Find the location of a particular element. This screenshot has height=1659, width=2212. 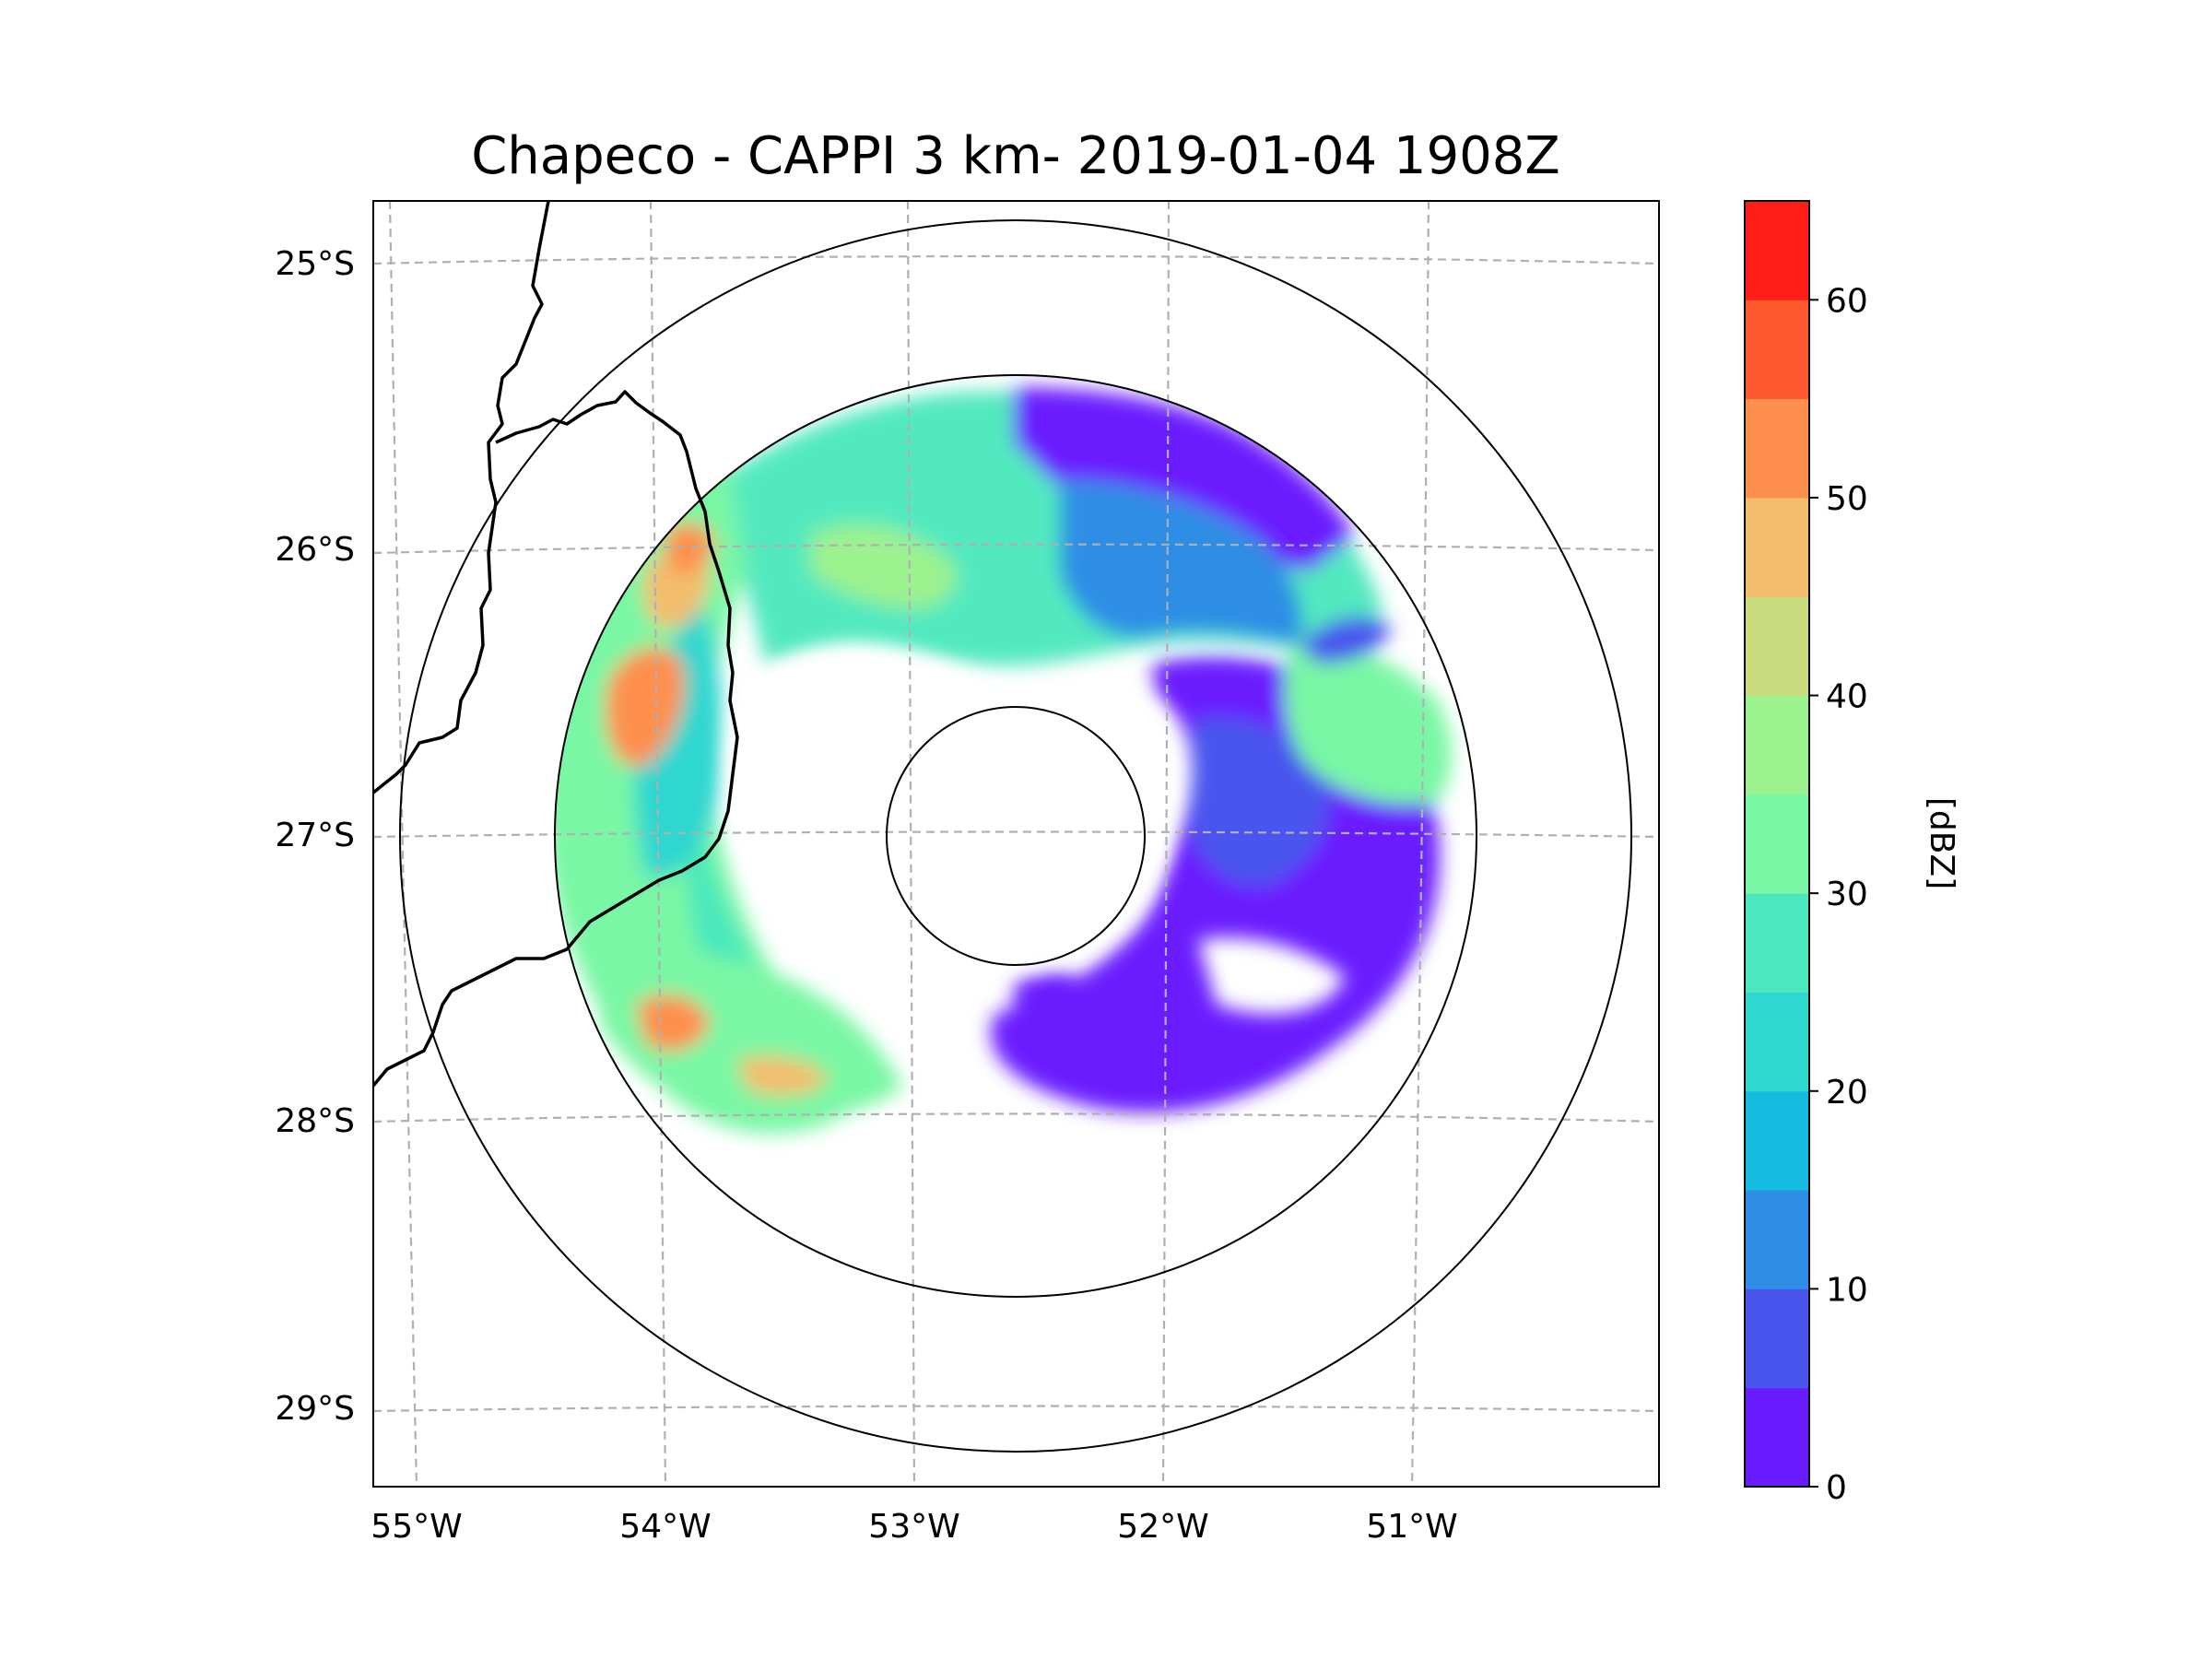

y-axis: 25°S 26°S 27°S 28°S 29°S is located at coordinates (315, 836).